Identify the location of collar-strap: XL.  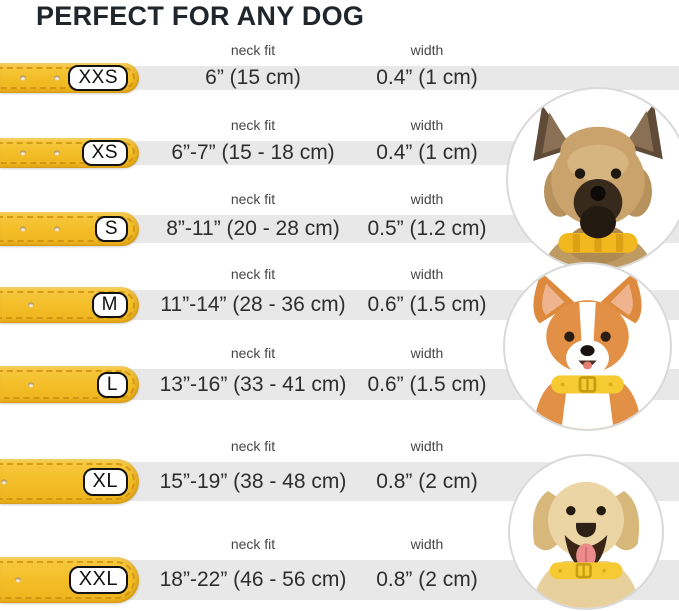
(69, 481).